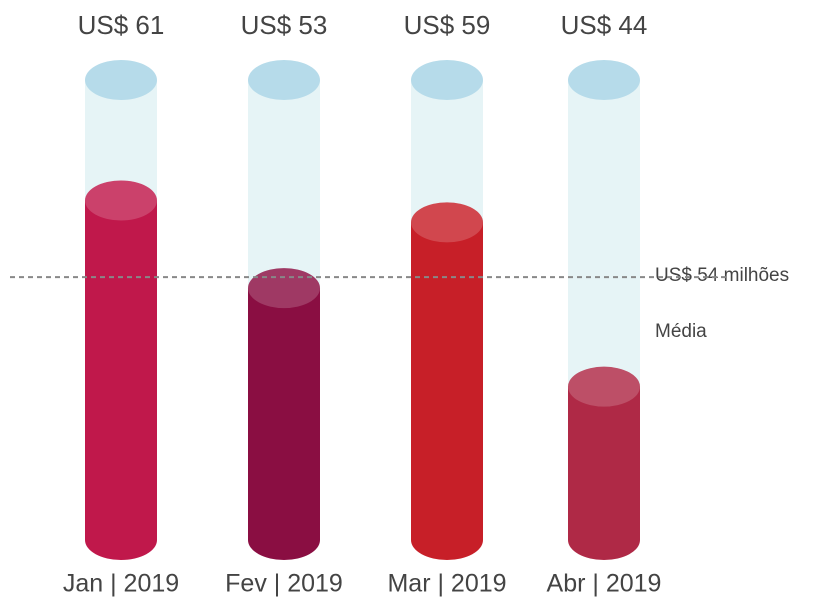  What do you see at coordinates (722, 275) in the screenshot?
I see `average-label: US$ 54 milhões` at bounding box center [722, 275].